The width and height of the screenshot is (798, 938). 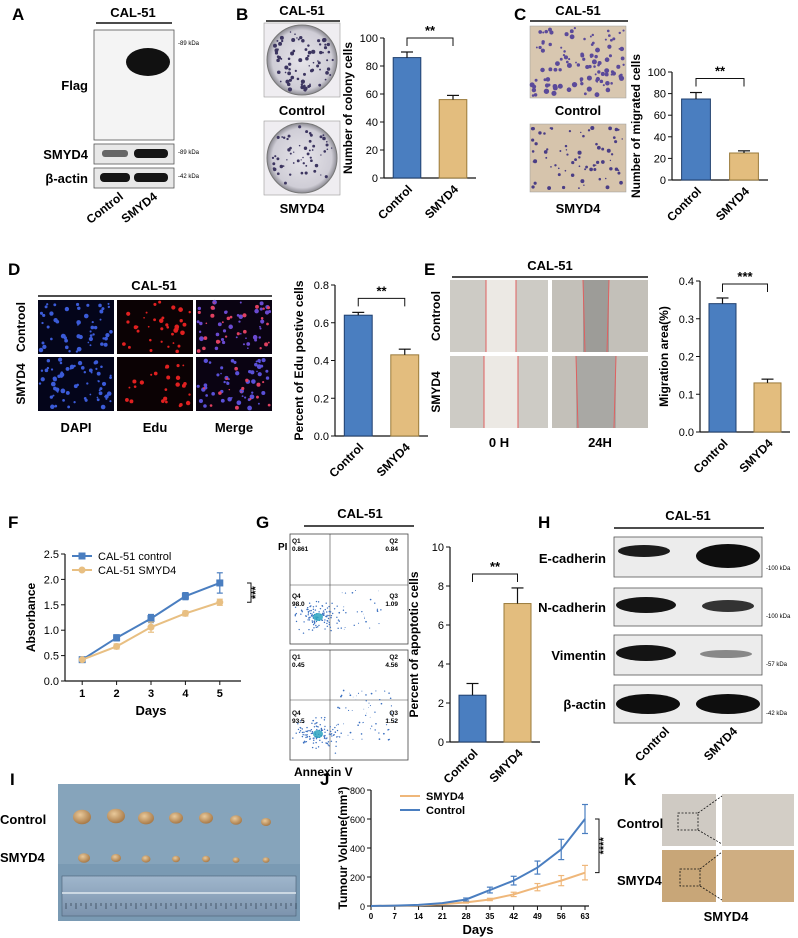 I want to click on x-tick-label: SMYD4, so click(x=505, y=765).